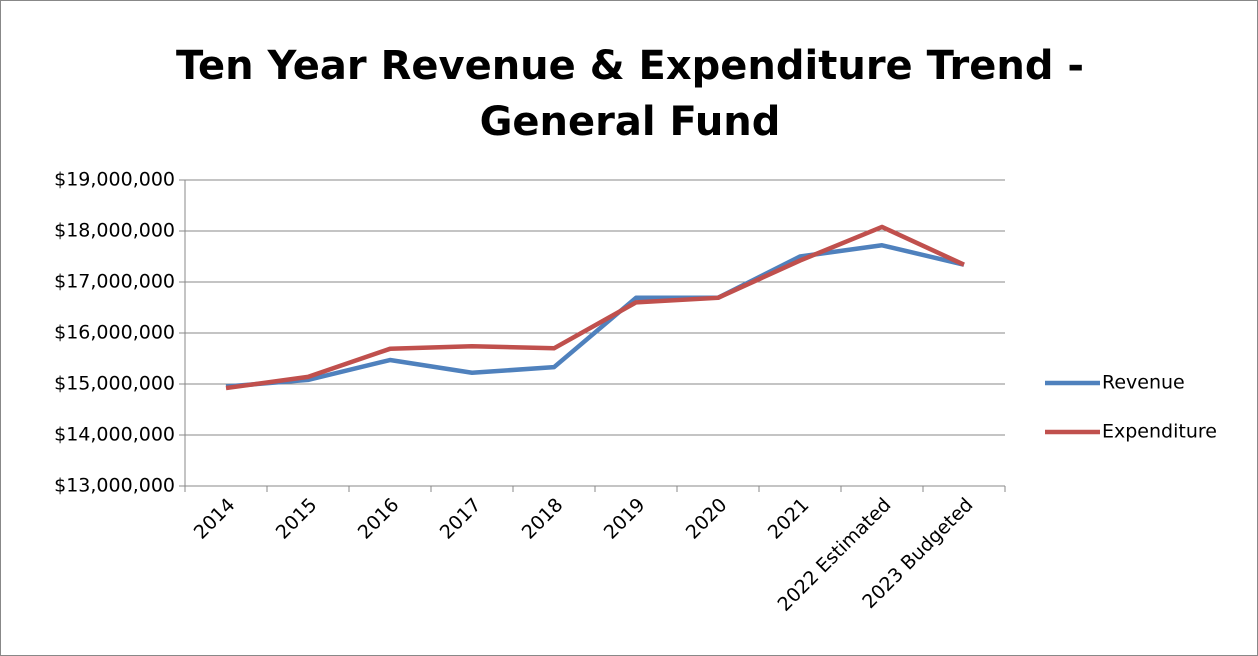 The height and width of the screenshot is (656, 1258). I want to click on y-tick-label: $14,000,000, so click(114, 435).